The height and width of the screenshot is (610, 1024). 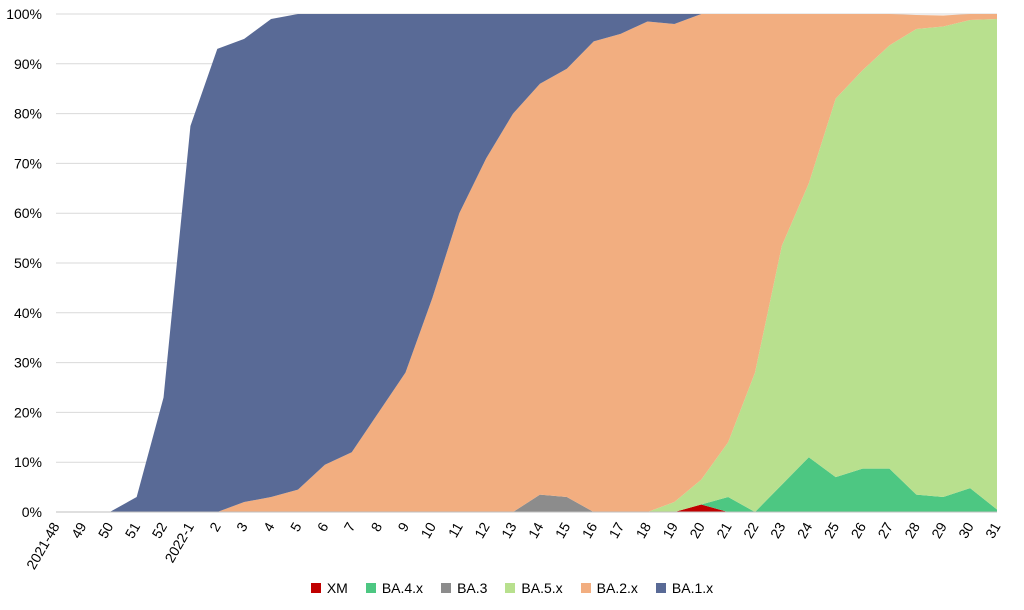 I want to click on y-tick-labels: 0% 10% 20% 30% 40% 50% 60% 70% 80% 90% 100%, so click(x=24, y=263).